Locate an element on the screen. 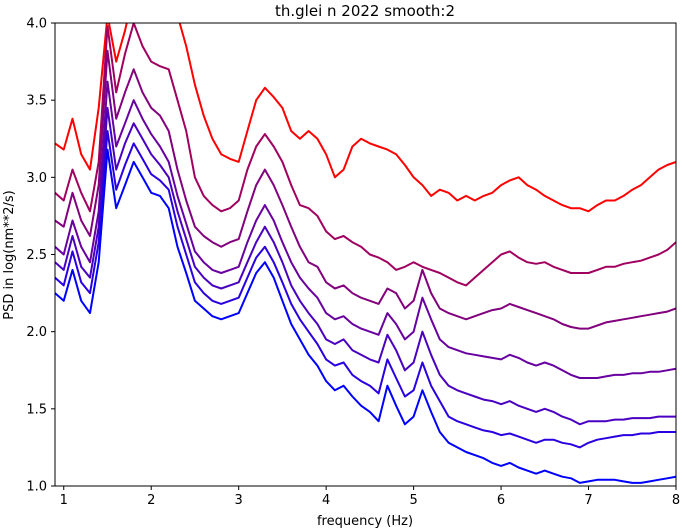  y-tick-label: 3.5 is located at coordinates (36, 101).